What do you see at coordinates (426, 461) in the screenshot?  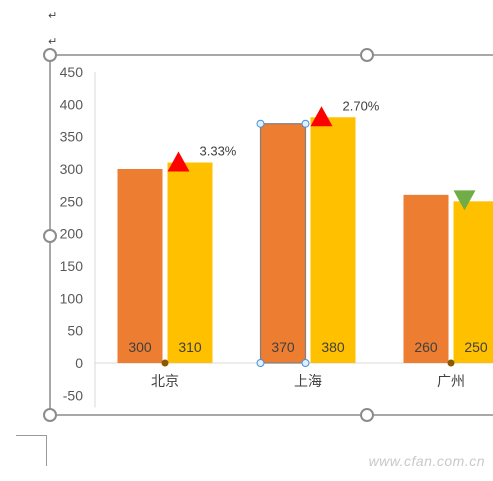 I see `watermark-text: www.cfan.com.cn` at bounding box center [426, 461].